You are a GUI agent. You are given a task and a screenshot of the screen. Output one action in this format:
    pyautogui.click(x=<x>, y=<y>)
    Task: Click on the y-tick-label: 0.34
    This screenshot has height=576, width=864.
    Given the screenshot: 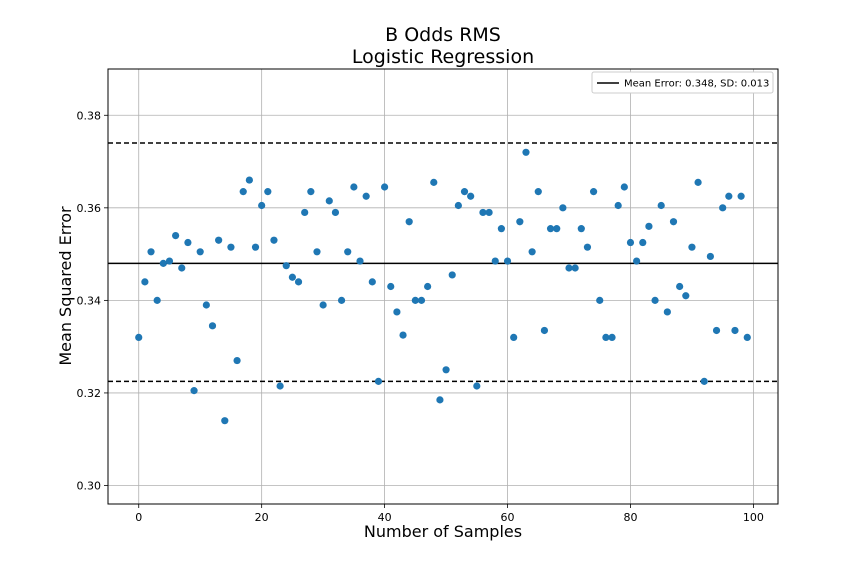 What is the action you would take?
    pyautogui.click(x=89, y=300)
    